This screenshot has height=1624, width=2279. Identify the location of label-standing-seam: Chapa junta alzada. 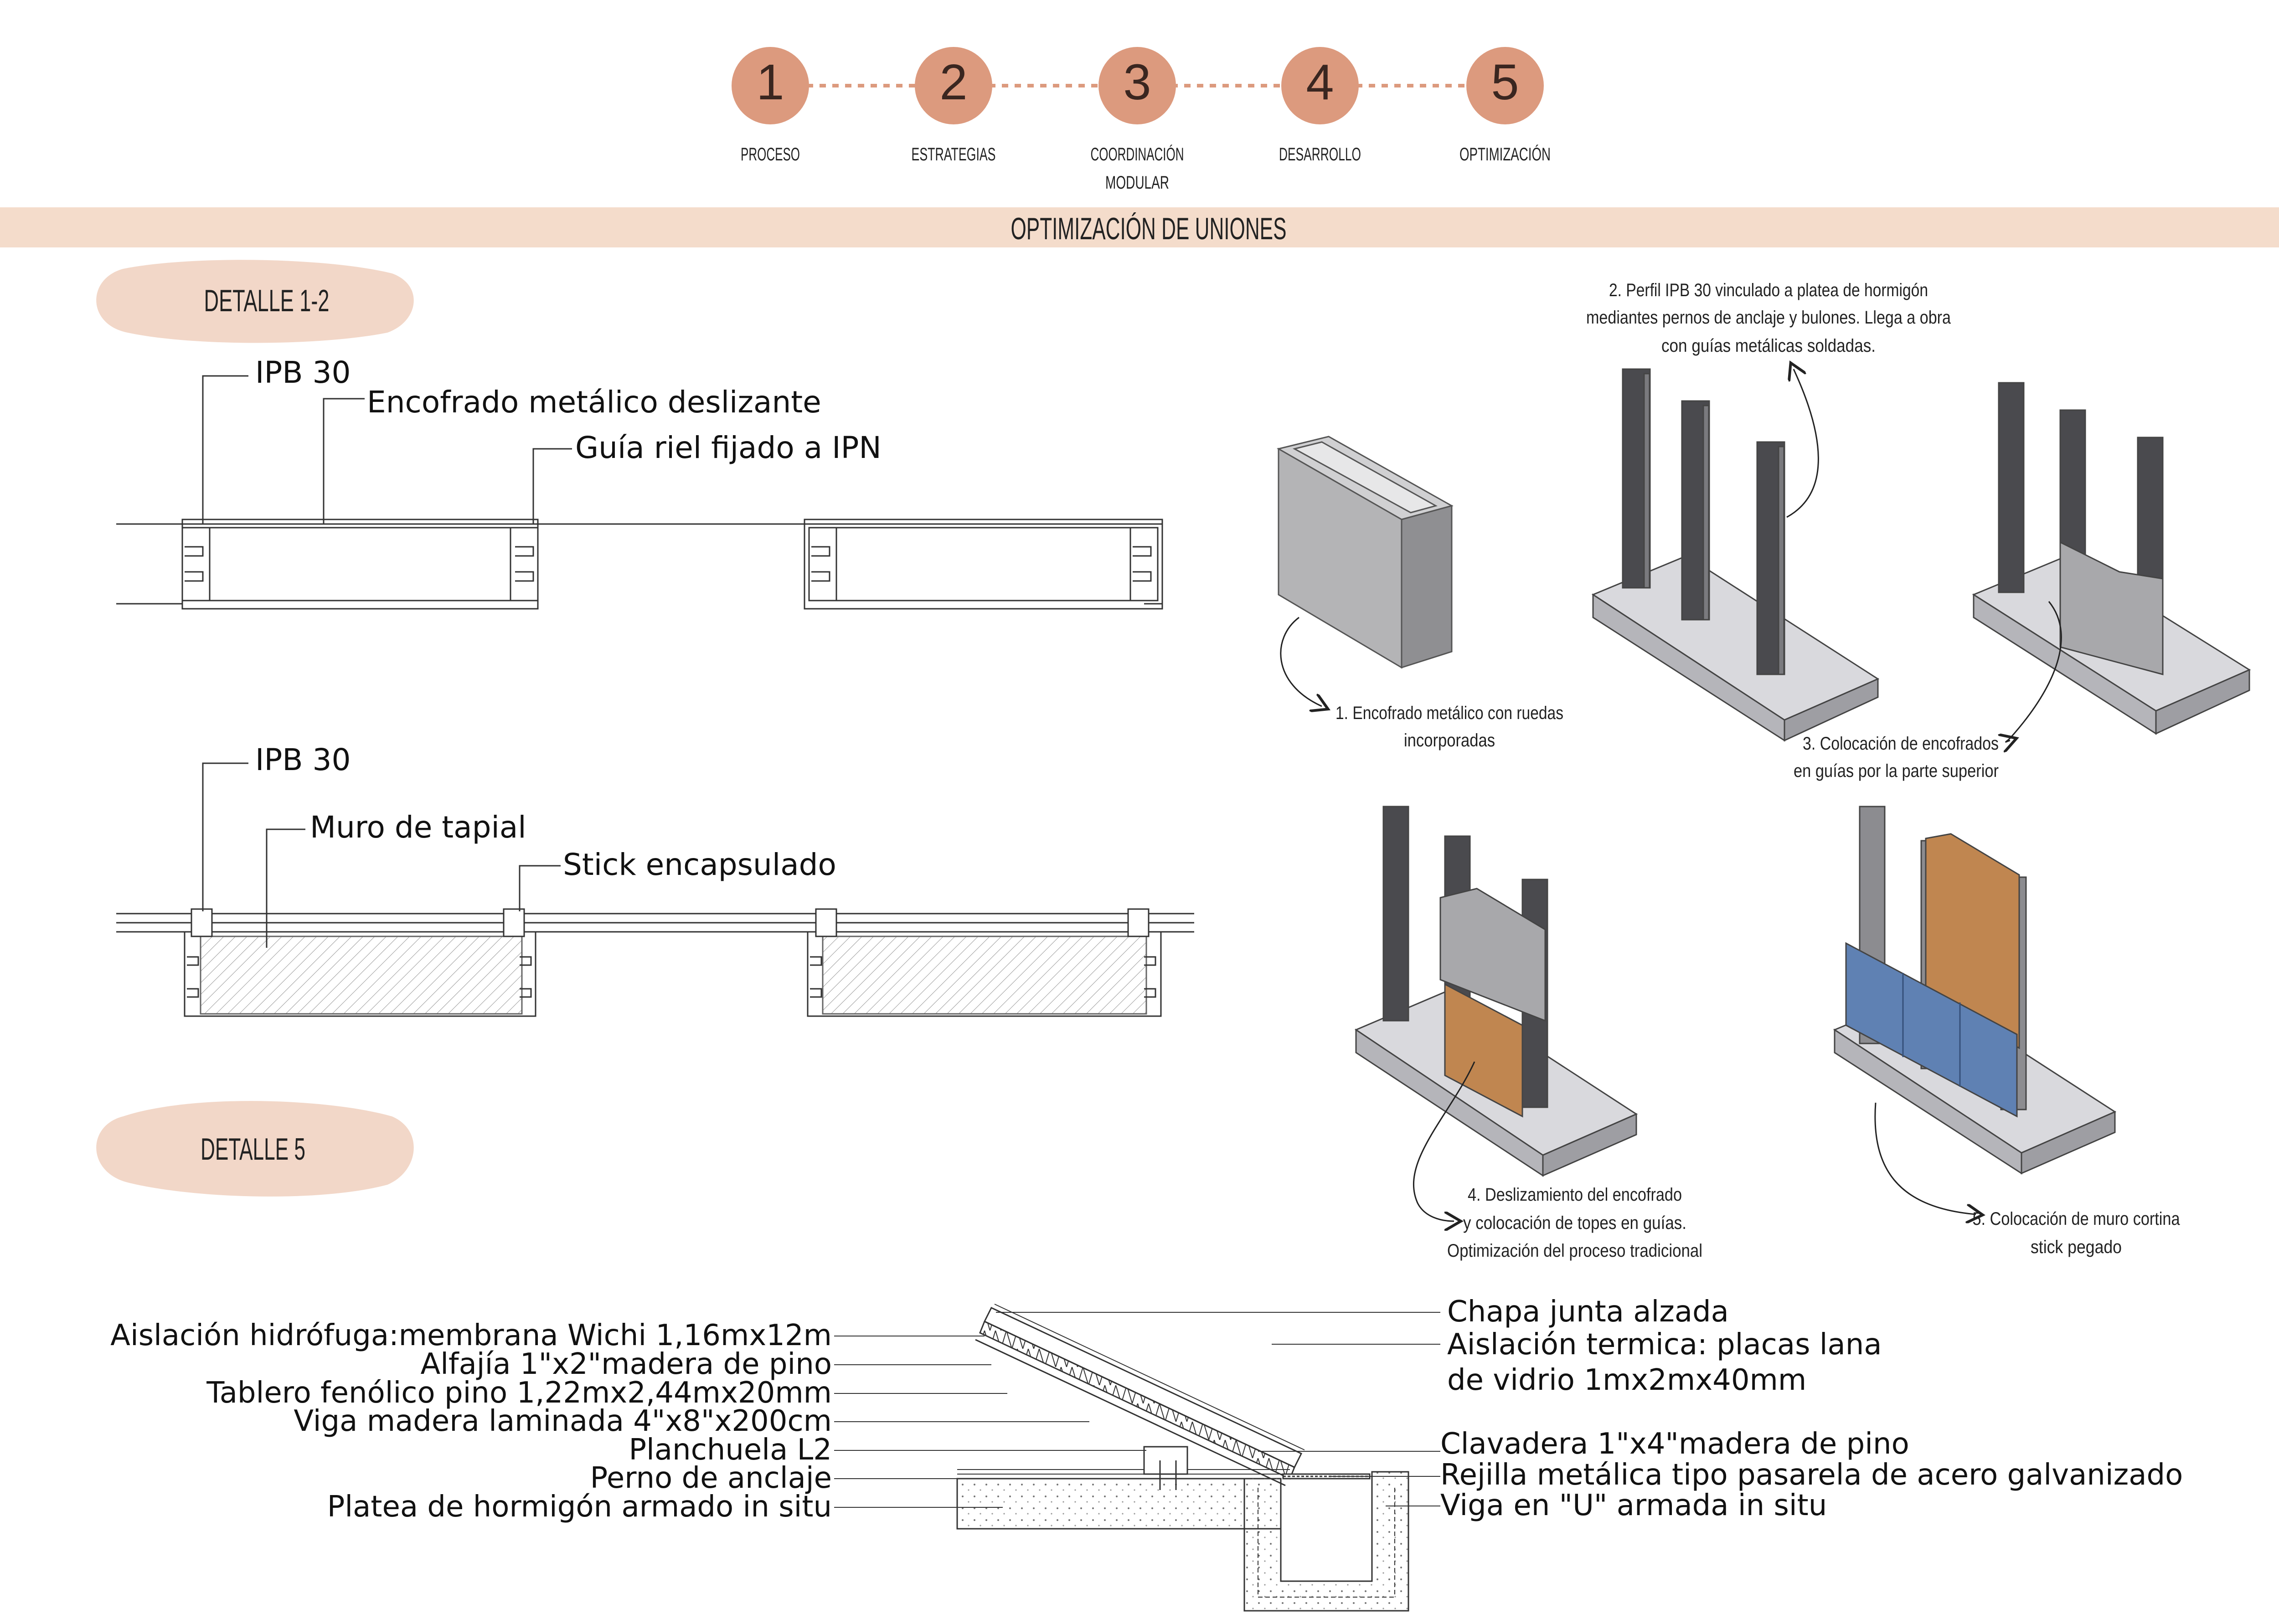
(1588, 1312).